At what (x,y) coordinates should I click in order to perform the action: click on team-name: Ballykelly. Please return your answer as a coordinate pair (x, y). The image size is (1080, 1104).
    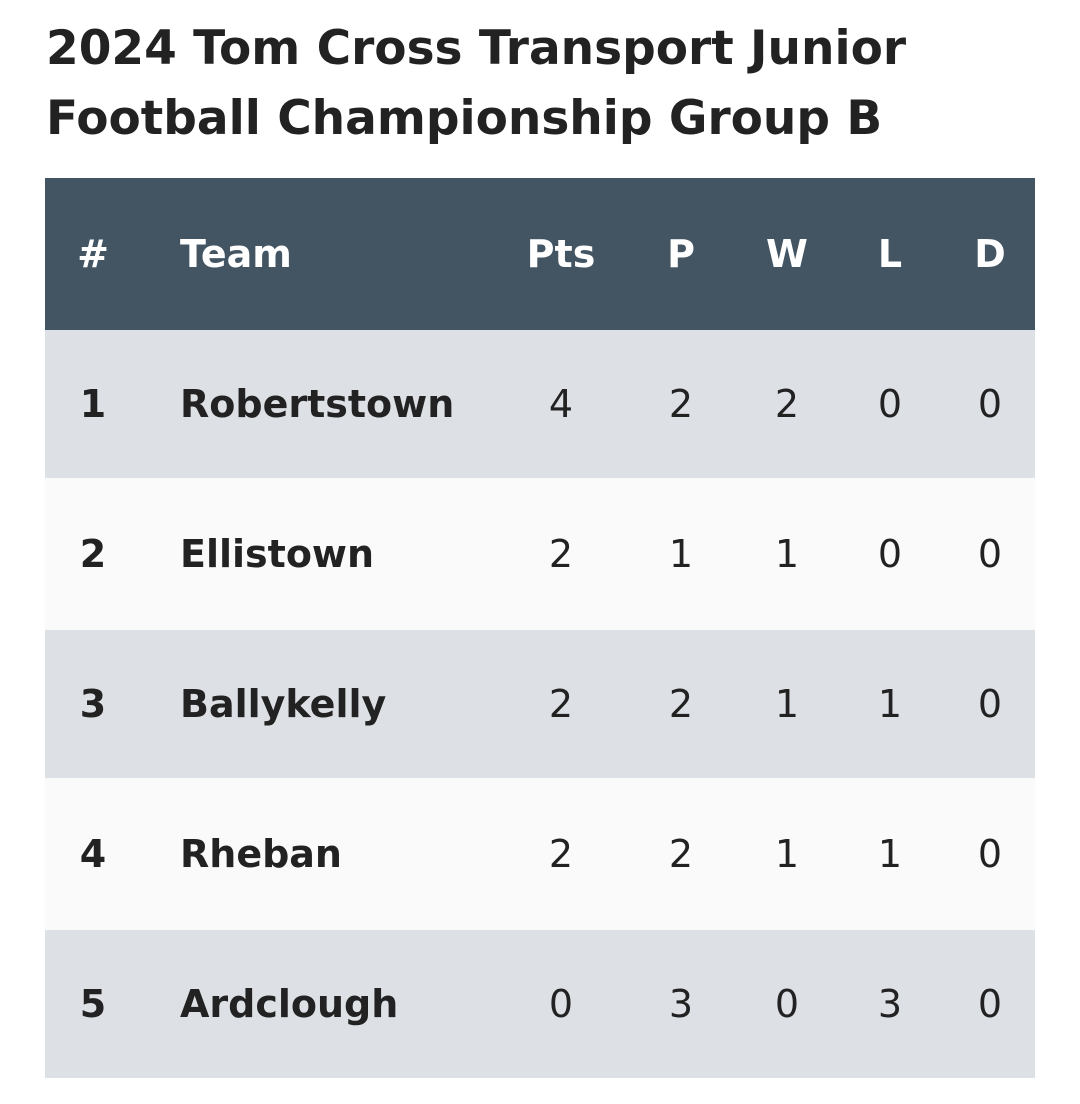
    Looking at the image, I should click on (283, 704).